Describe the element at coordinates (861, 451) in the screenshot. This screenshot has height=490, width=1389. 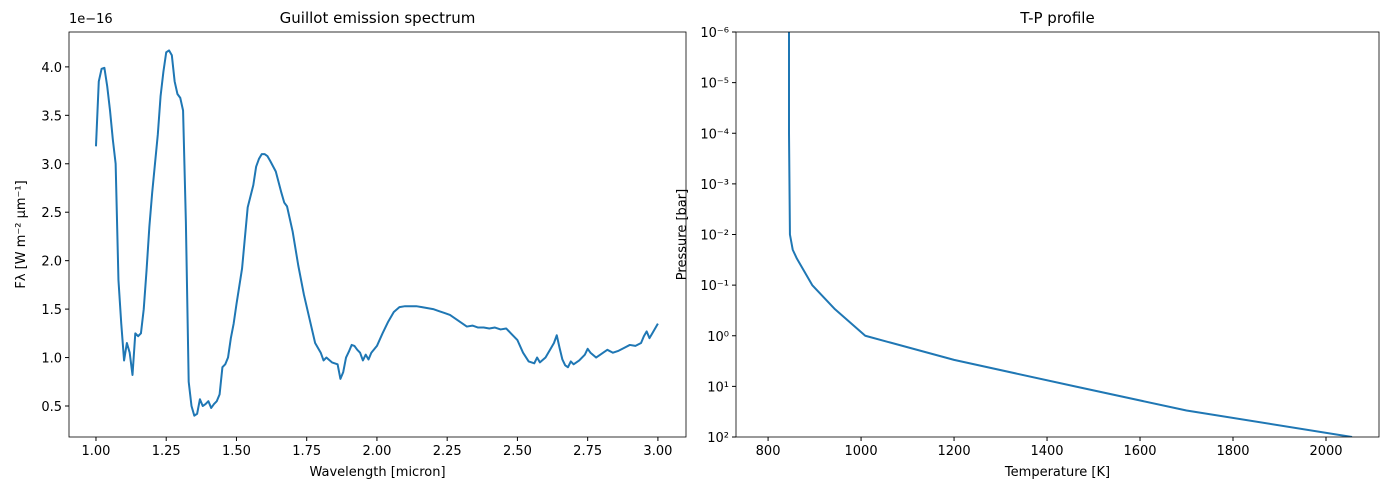
I see `x-tick-label: 1000` at that location.